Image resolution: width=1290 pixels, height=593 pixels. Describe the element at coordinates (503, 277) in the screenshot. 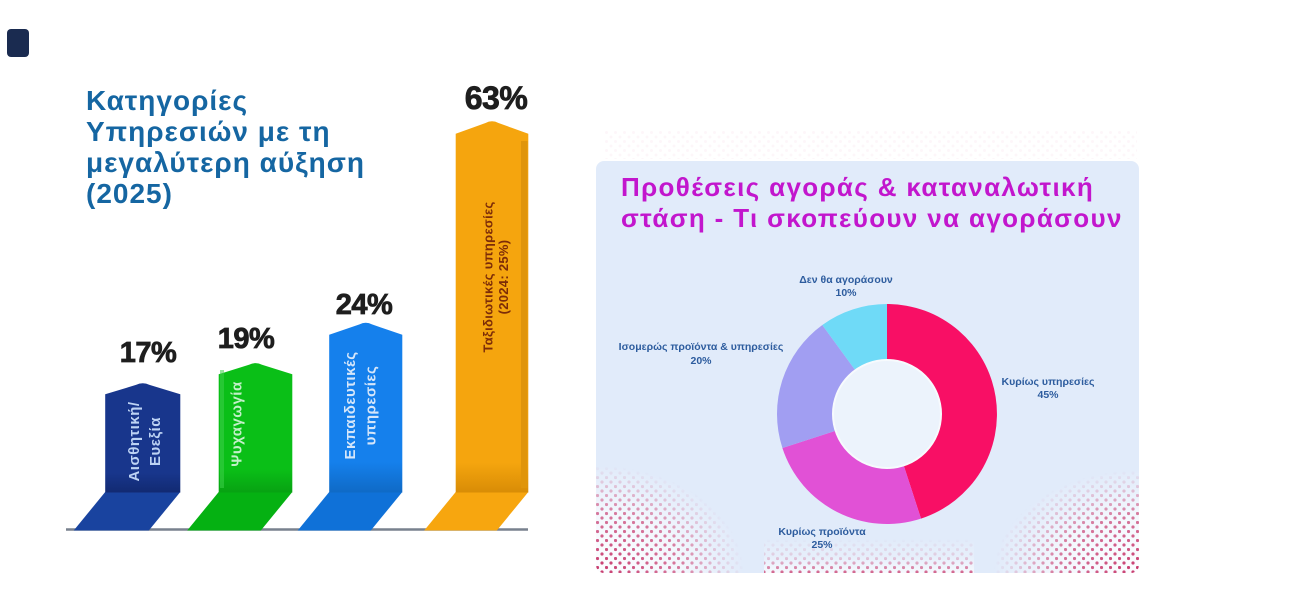

I see `svg-text: (2024: 25%)` at that location.